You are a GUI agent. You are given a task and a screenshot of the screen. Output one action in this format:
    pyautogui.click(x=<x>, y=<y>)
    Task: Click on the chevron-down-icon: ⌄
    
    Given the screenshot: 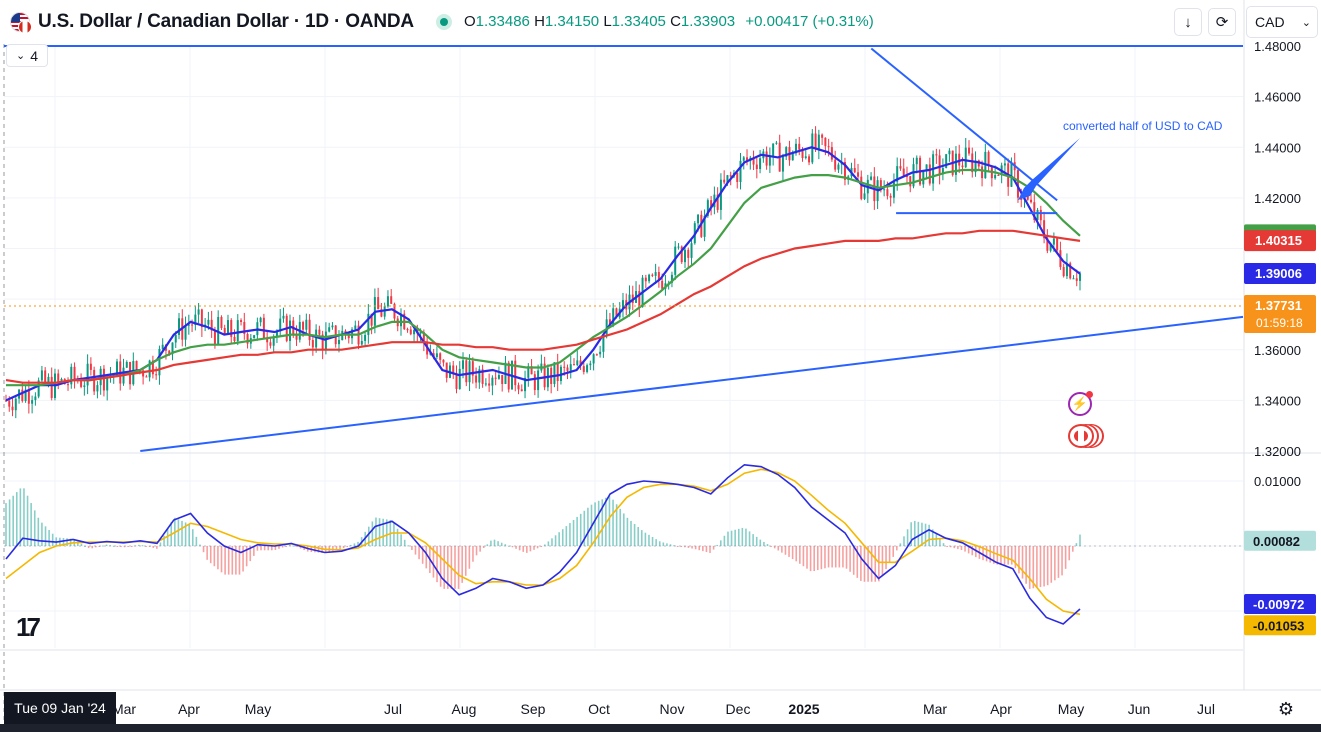 What is the action you would take?
    pyautogui.click(x=1306, y=22)
    